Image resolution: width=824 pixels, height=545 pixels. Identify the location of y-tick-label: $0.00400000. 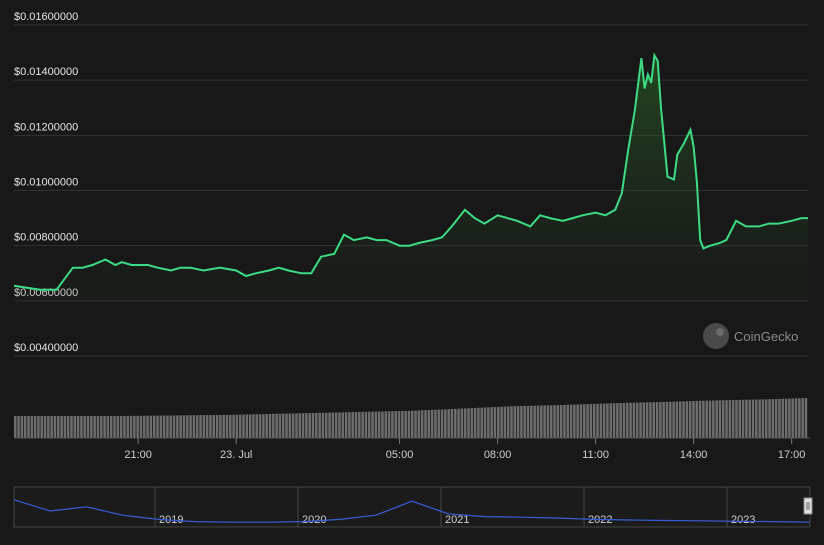
(46, 348).